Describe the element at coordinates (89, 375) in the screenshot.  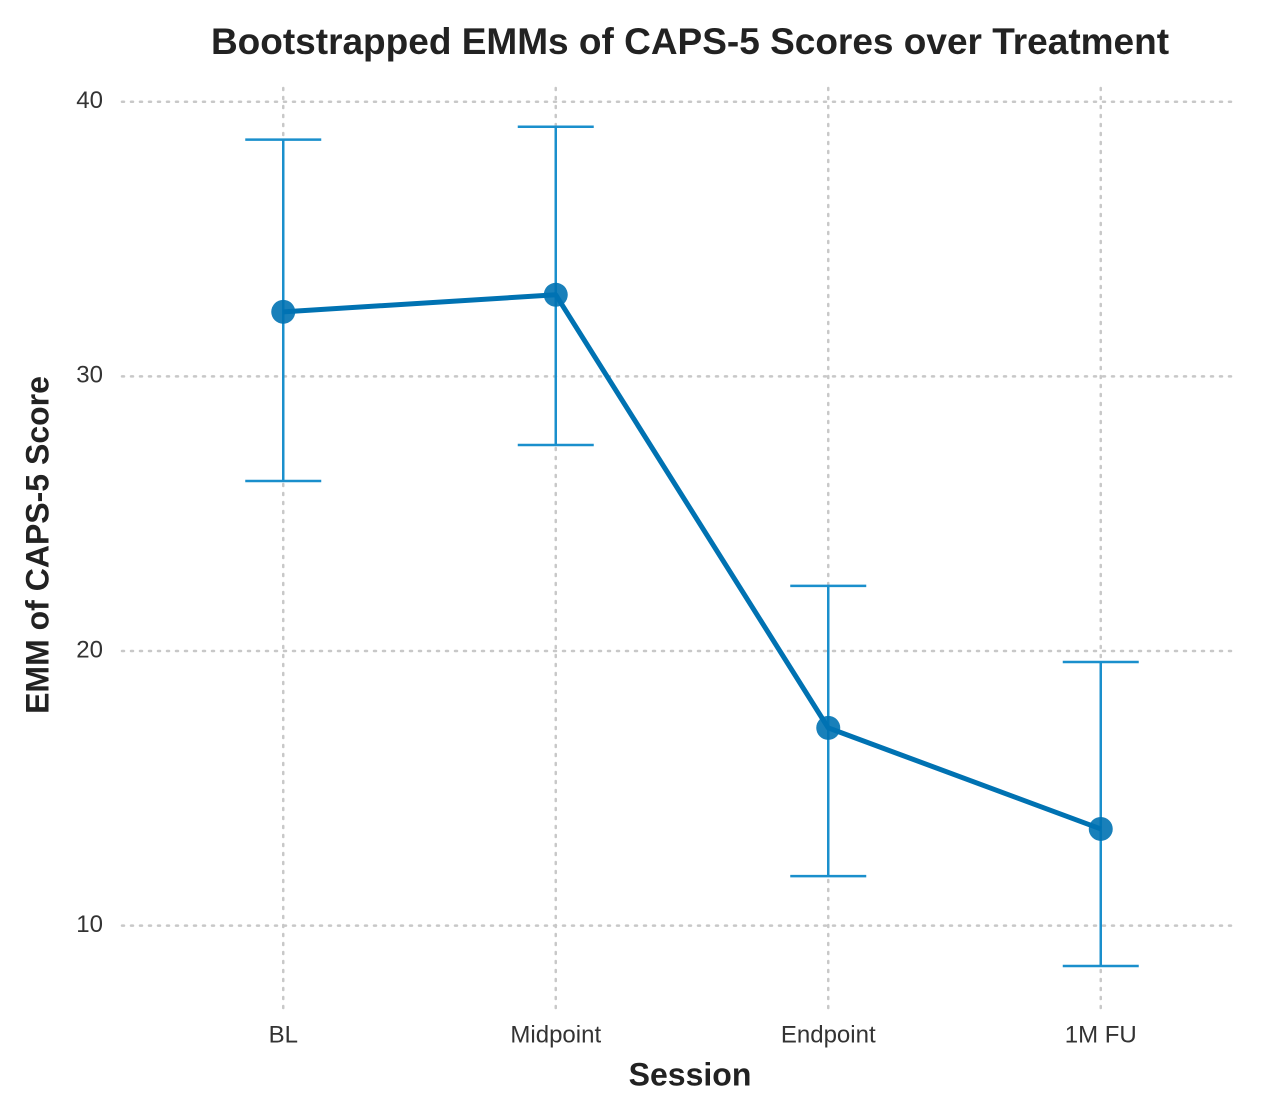
I see `y-tick-label: 30` at that location.